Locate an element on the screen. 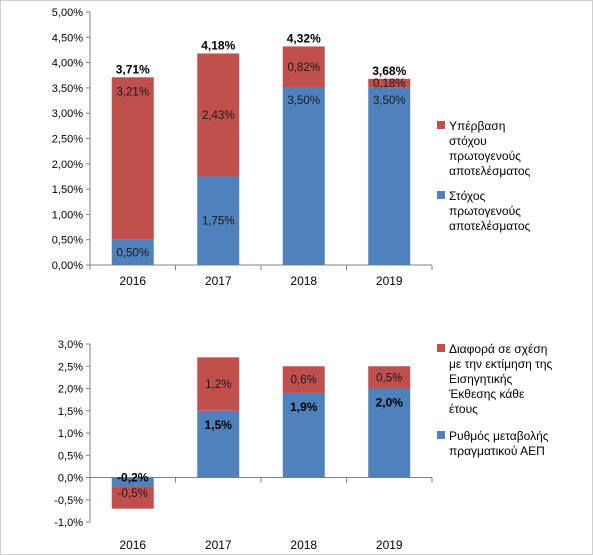 This screenshot has height=555, width=593. legend-label: στόχου is located at coordinates (468, 141).